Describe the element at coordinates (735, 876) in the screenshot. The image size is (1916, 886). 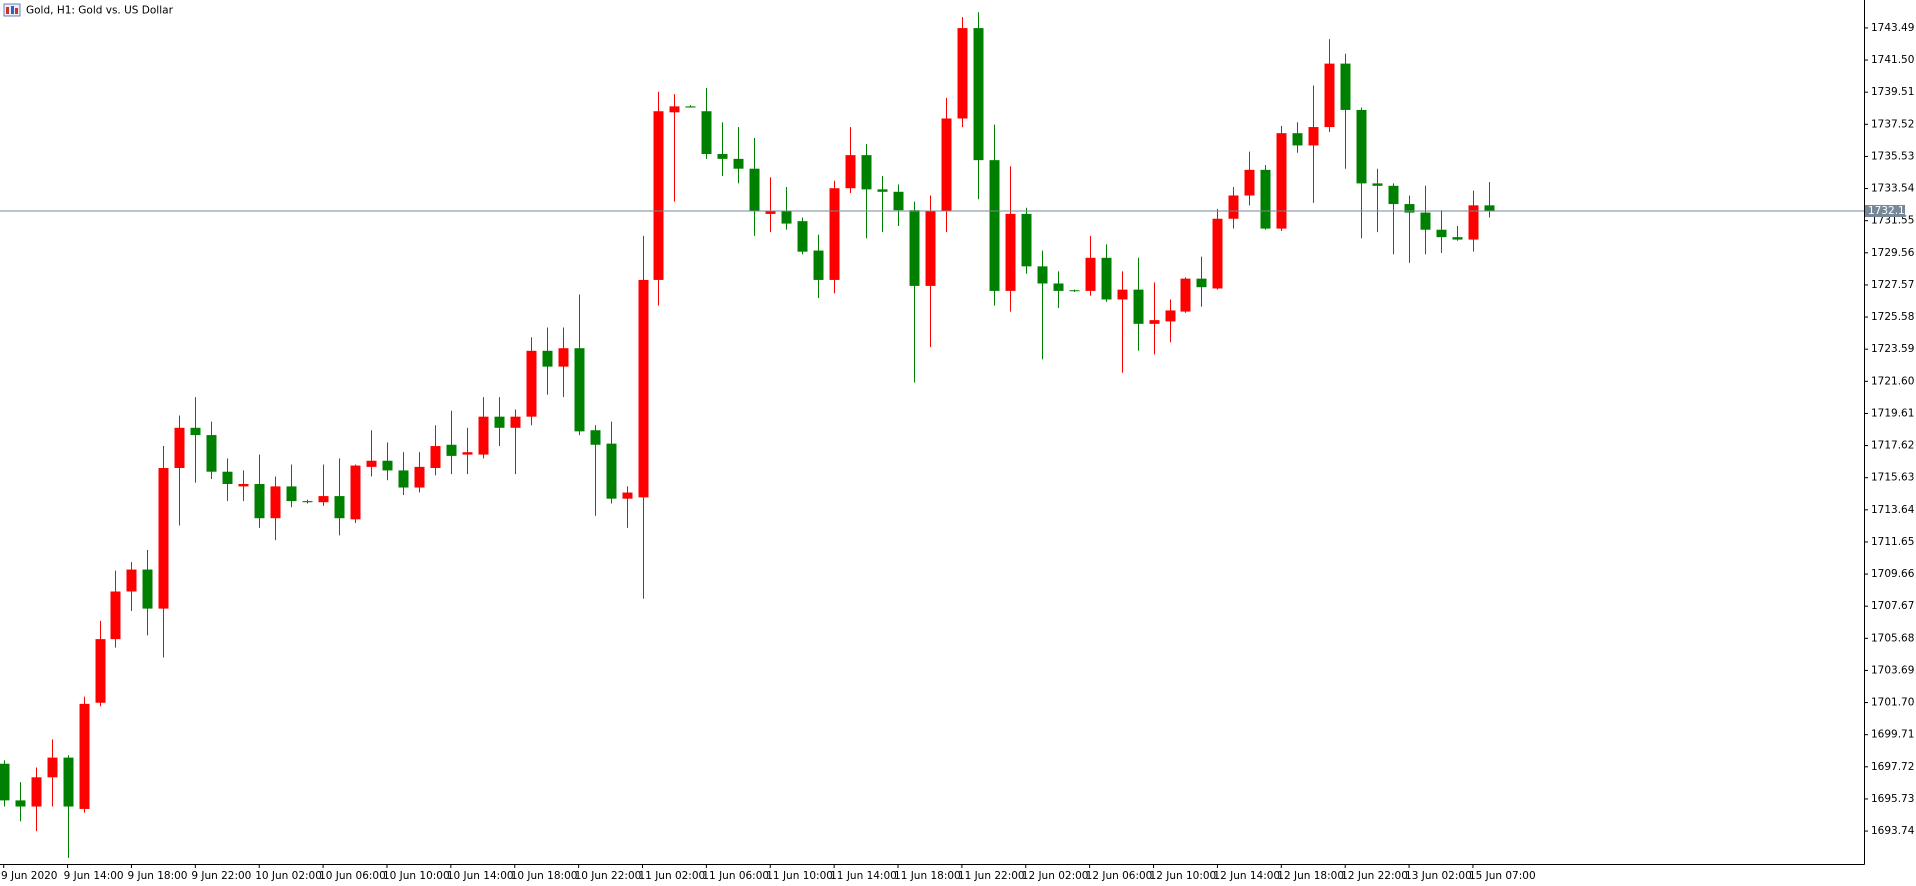
I see `x-tick-label: 11 Jun 06:00` at that location.